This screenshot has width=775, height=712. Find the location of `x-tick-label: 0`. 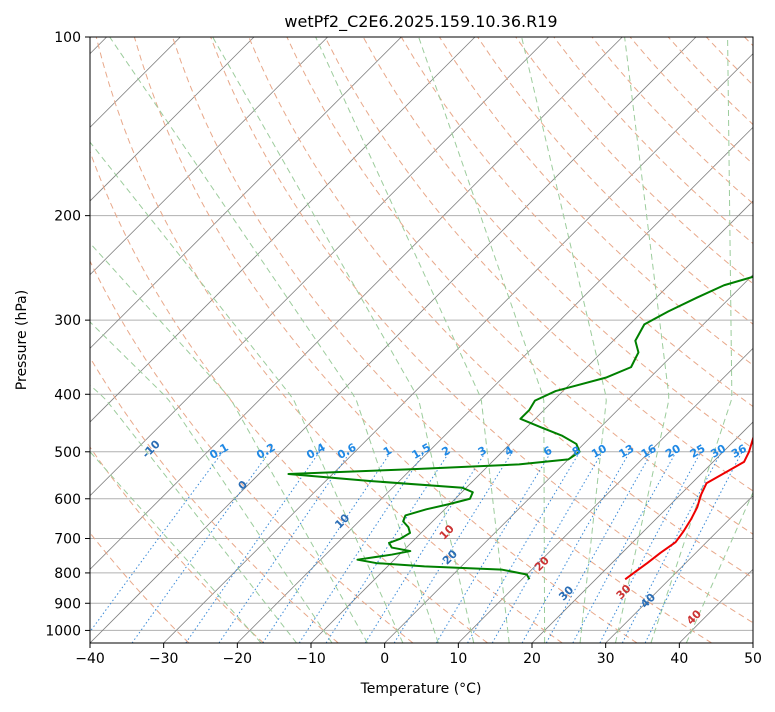

x-tick-label: 0 is located at coordinates (384, 659).